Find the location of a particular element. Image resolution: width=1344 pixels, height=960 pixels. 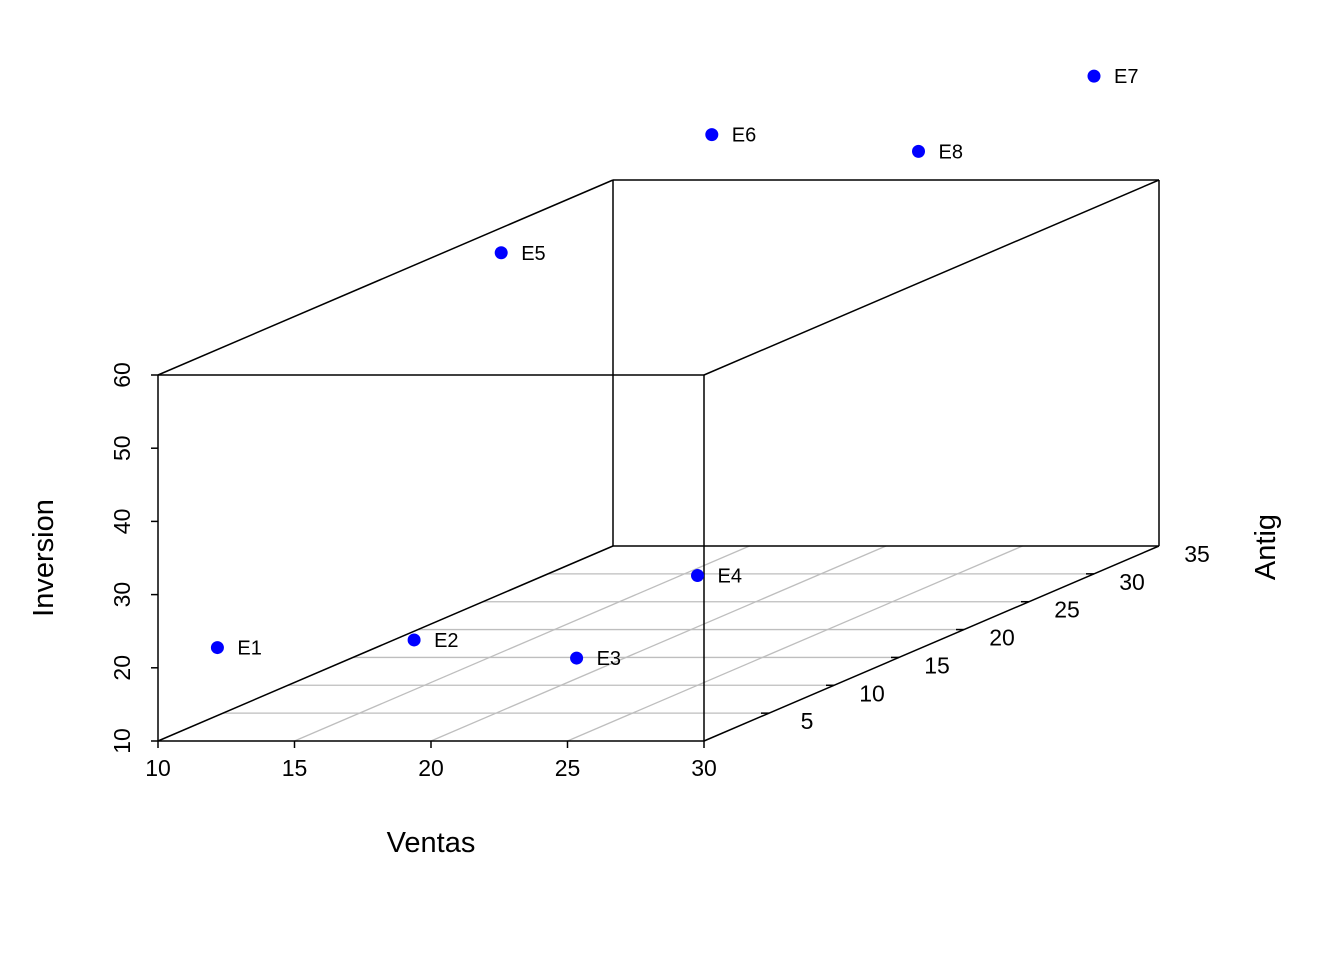

z-tick-label: 40 is located at coordinates (122, 522).